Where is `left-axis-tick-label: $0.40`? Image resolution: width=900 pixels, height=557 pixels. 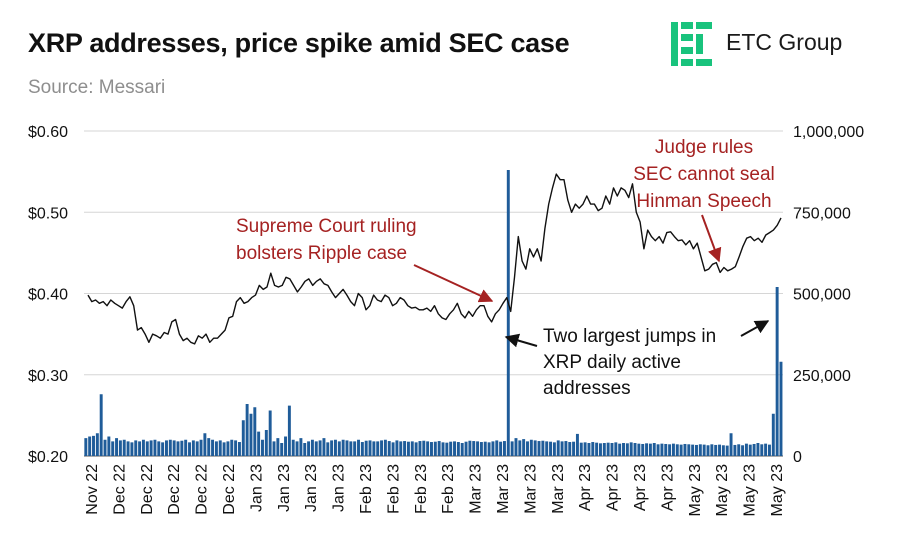 left-axis-tick-label: $0.40 is located at coordinates (48, 295).